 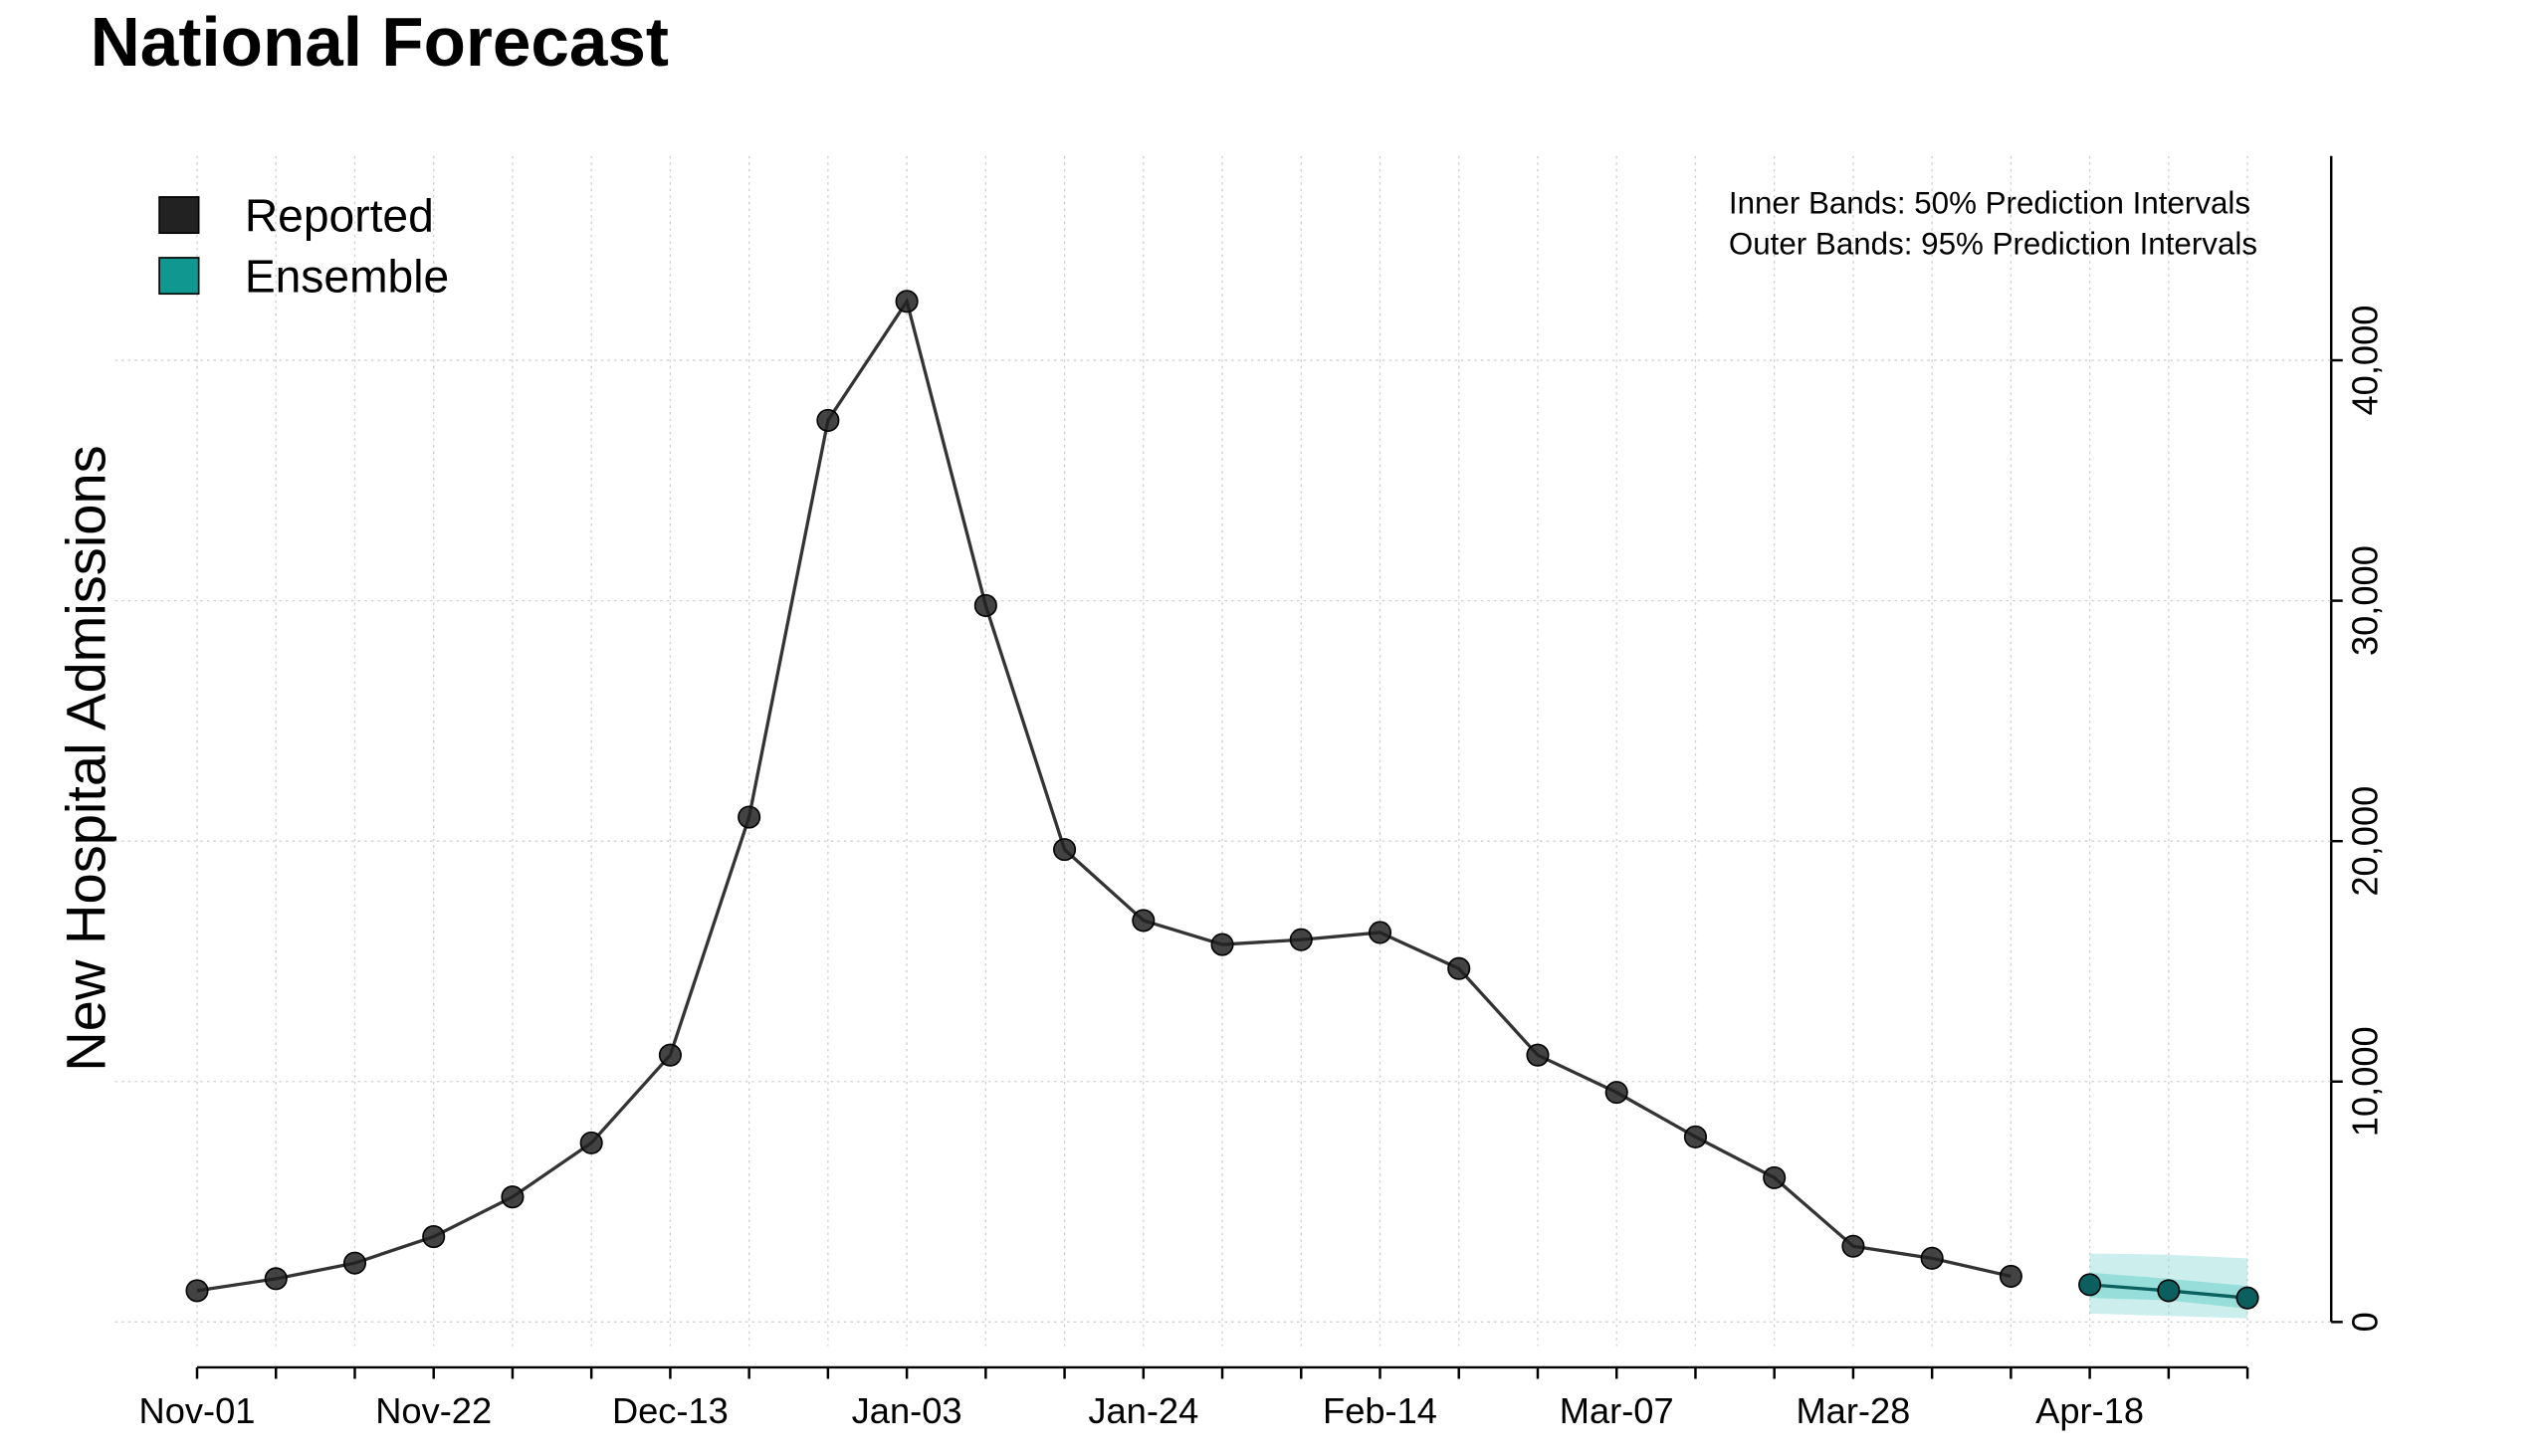 I want to click on x-tick-label: Nov-01, so click(x=197, y=1410).